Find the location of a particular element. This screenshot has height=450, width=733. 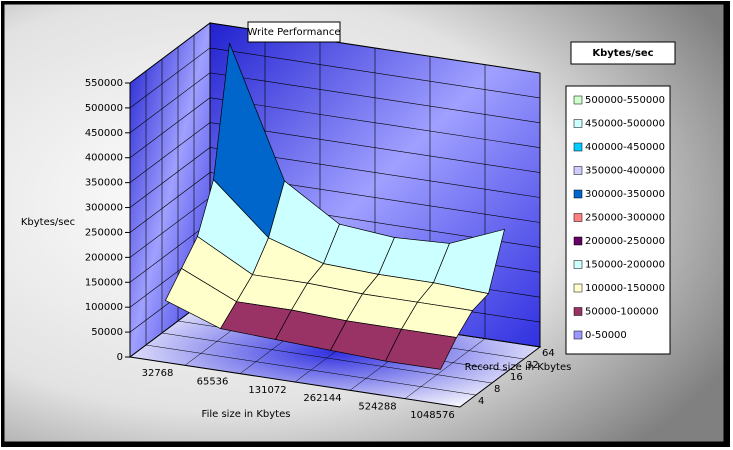

legend is located at coordinates (618, 220).